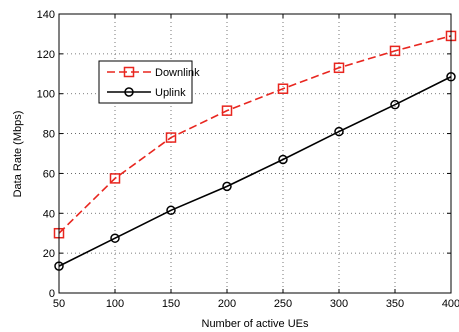  I want to click on y-tick-label: 20, so click(49, 254).